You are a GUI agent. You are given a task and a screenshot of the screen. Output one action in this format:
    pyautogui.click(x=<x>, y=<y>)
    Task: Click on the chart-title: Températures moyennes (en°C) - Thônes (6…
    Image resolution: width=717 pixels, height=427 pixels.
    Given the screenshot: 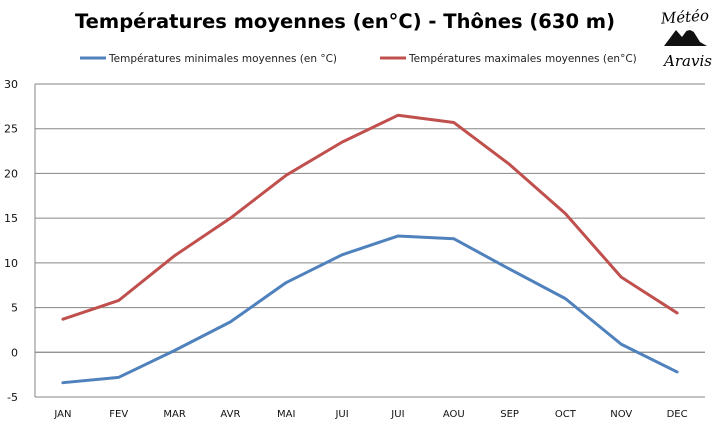 What is the action you would take?
    pyautogui.click(x=345, y=21)
    